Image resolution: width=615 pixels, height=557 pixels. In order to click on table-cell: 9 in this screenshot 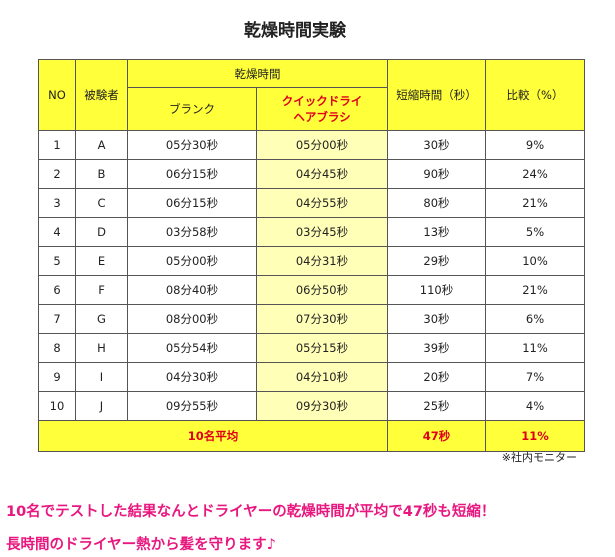, I will do `click(57, 377)`.